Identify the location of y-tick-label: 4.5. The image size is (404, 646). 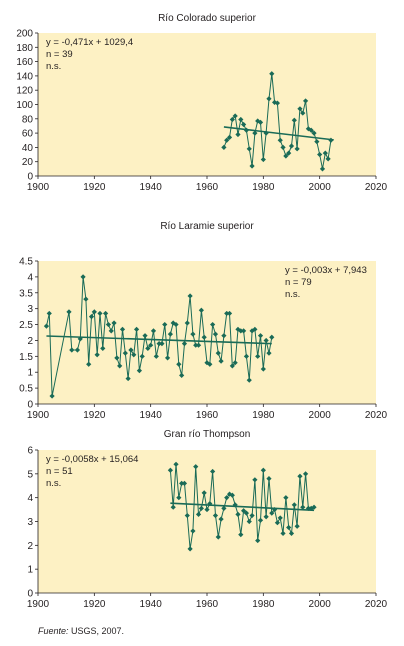
(26, 262).